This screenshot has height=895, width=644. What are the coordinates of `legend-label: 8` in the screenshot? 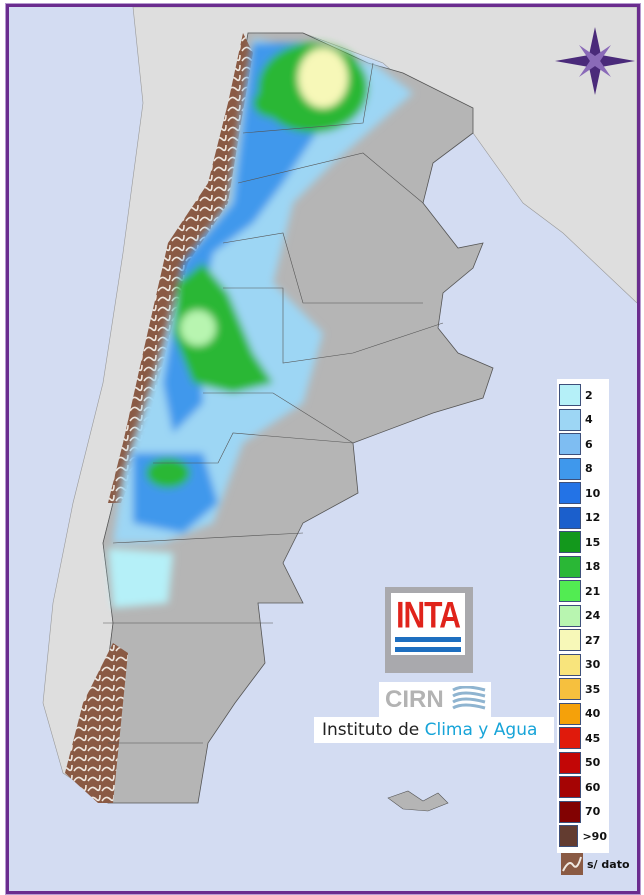 It's located at (589, 469).